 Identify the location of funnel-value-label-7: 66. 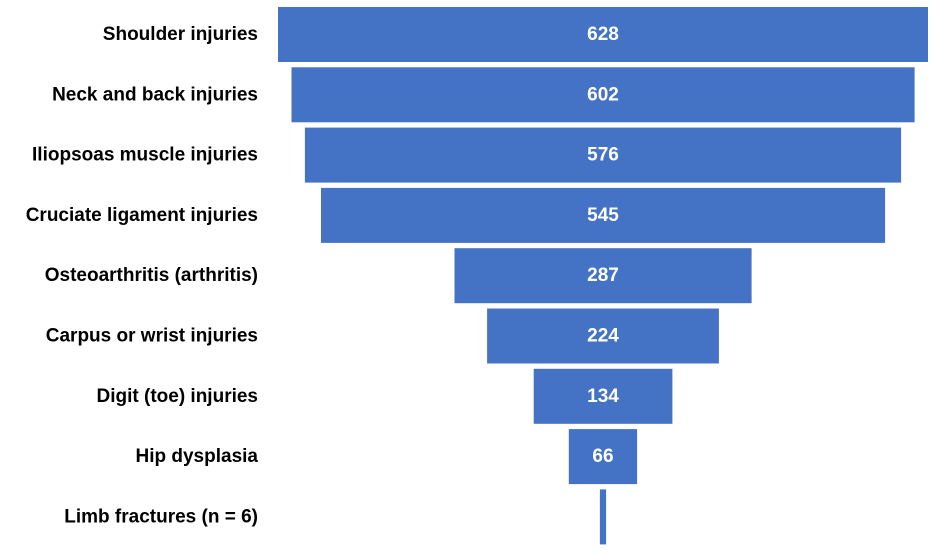
(602, 456).